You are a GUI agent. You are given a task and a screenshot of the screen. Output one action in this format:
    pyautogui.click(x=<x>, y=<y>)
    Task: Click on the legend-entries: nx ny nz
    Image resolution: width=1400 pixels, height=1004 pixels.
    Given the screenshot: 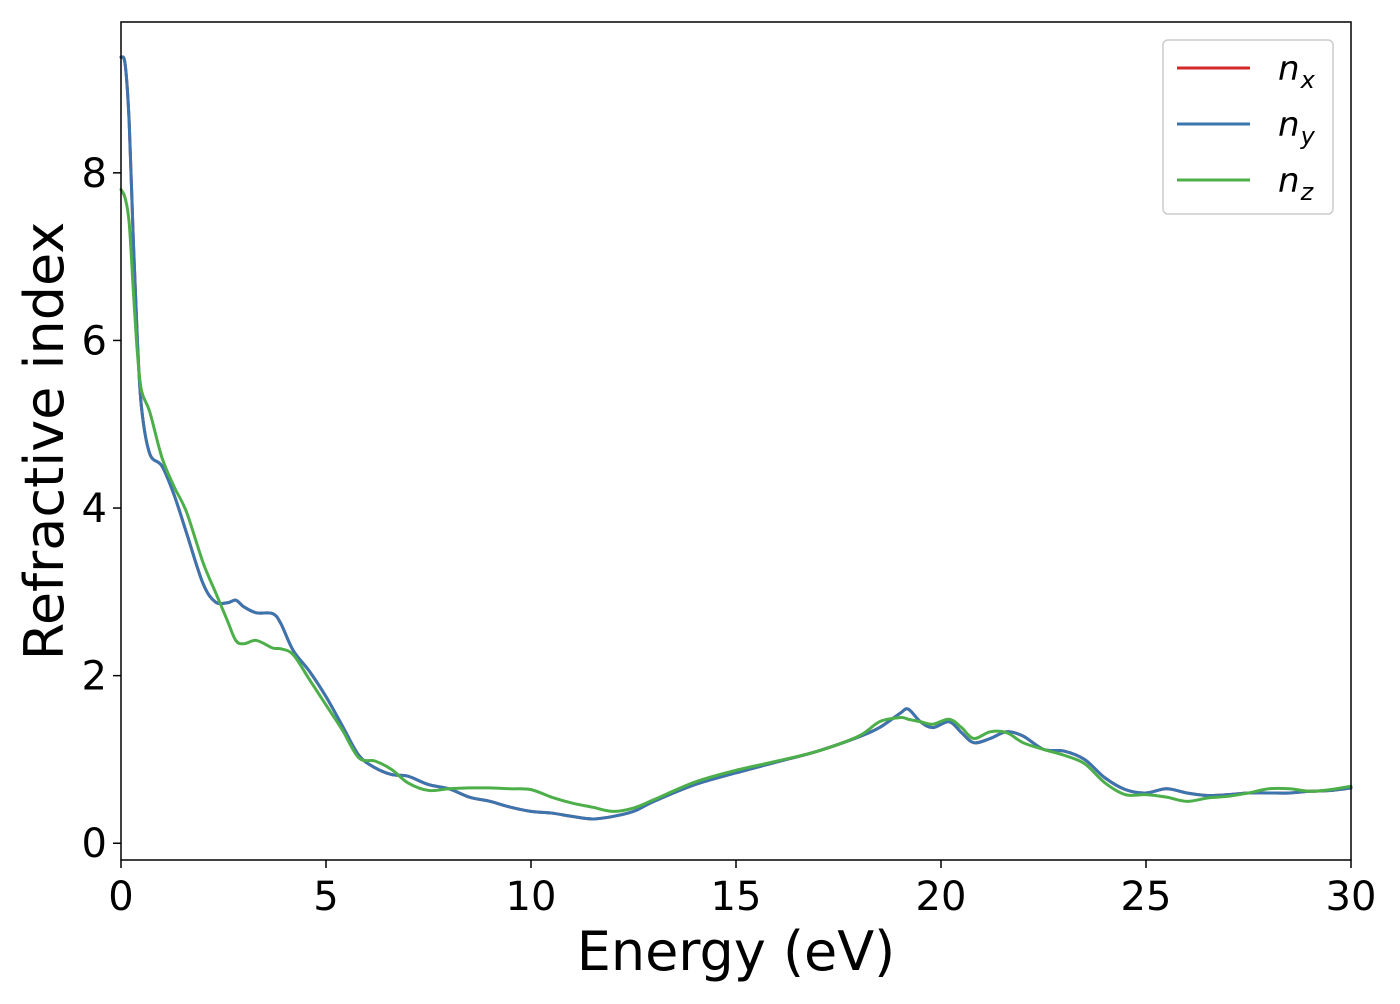 What is the action you would take?
    pyautogui.click(x=1246, y=127)
    